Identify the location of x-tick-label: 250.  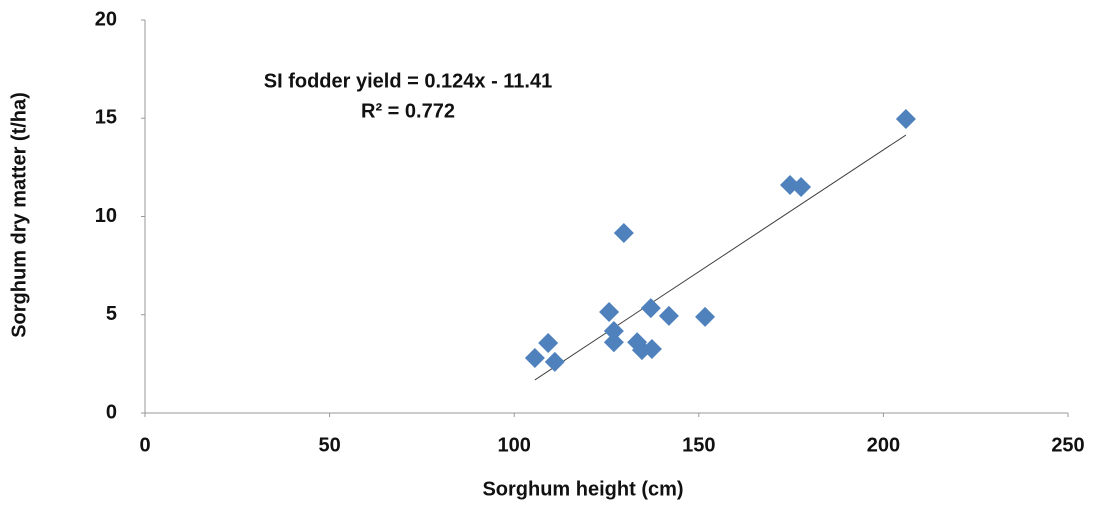
(1067, 445).